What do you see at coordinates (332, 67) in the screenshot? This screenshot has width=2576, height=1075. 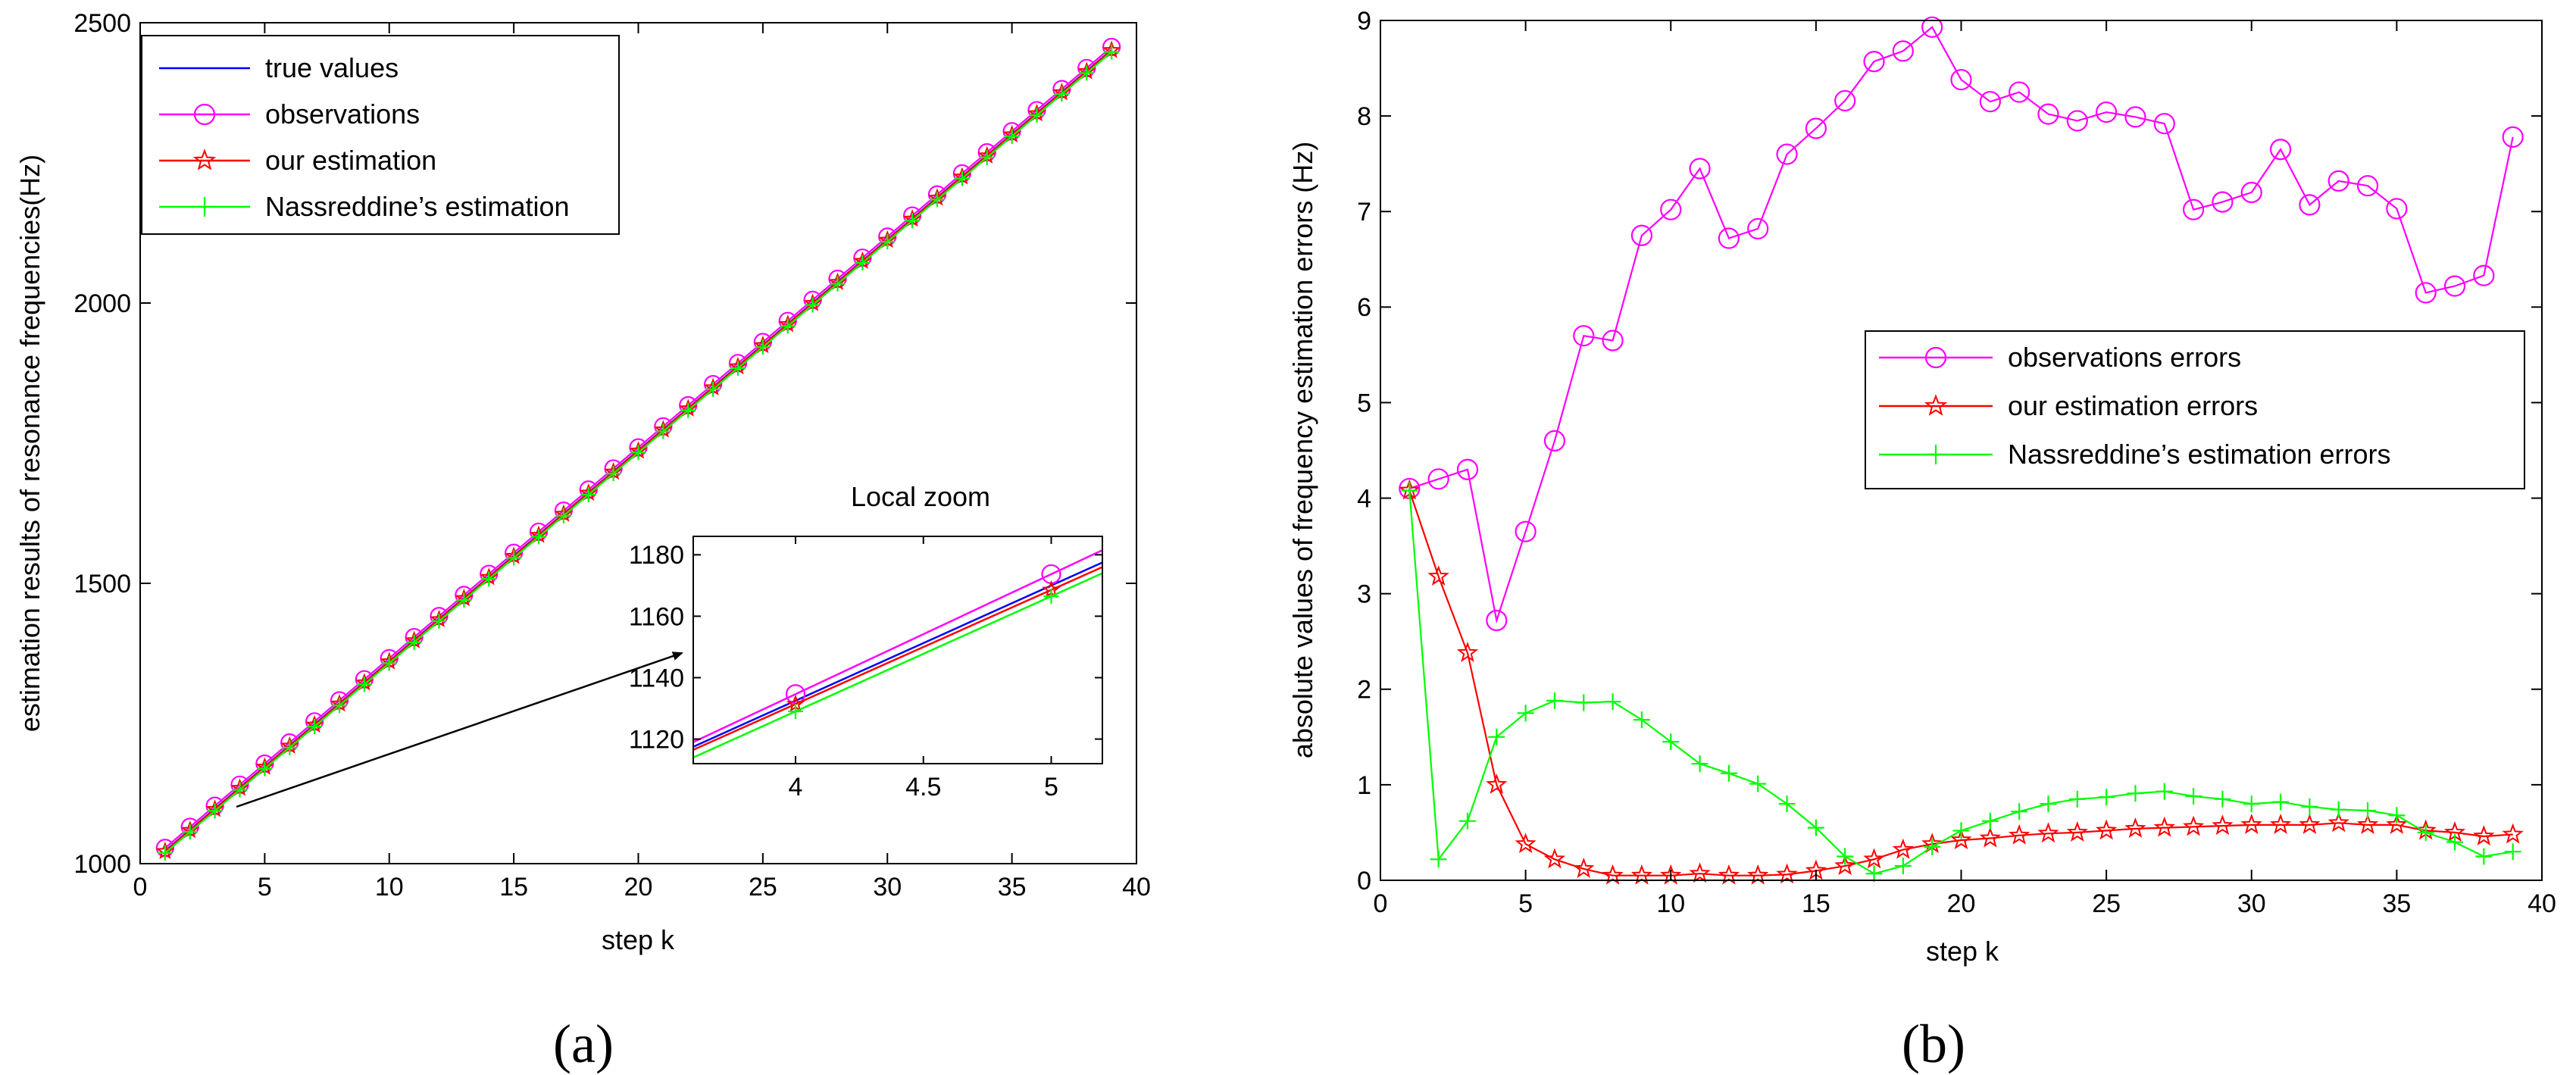 I see `legend-entry-true-values-label: true values` at bounding box center [332, 67].